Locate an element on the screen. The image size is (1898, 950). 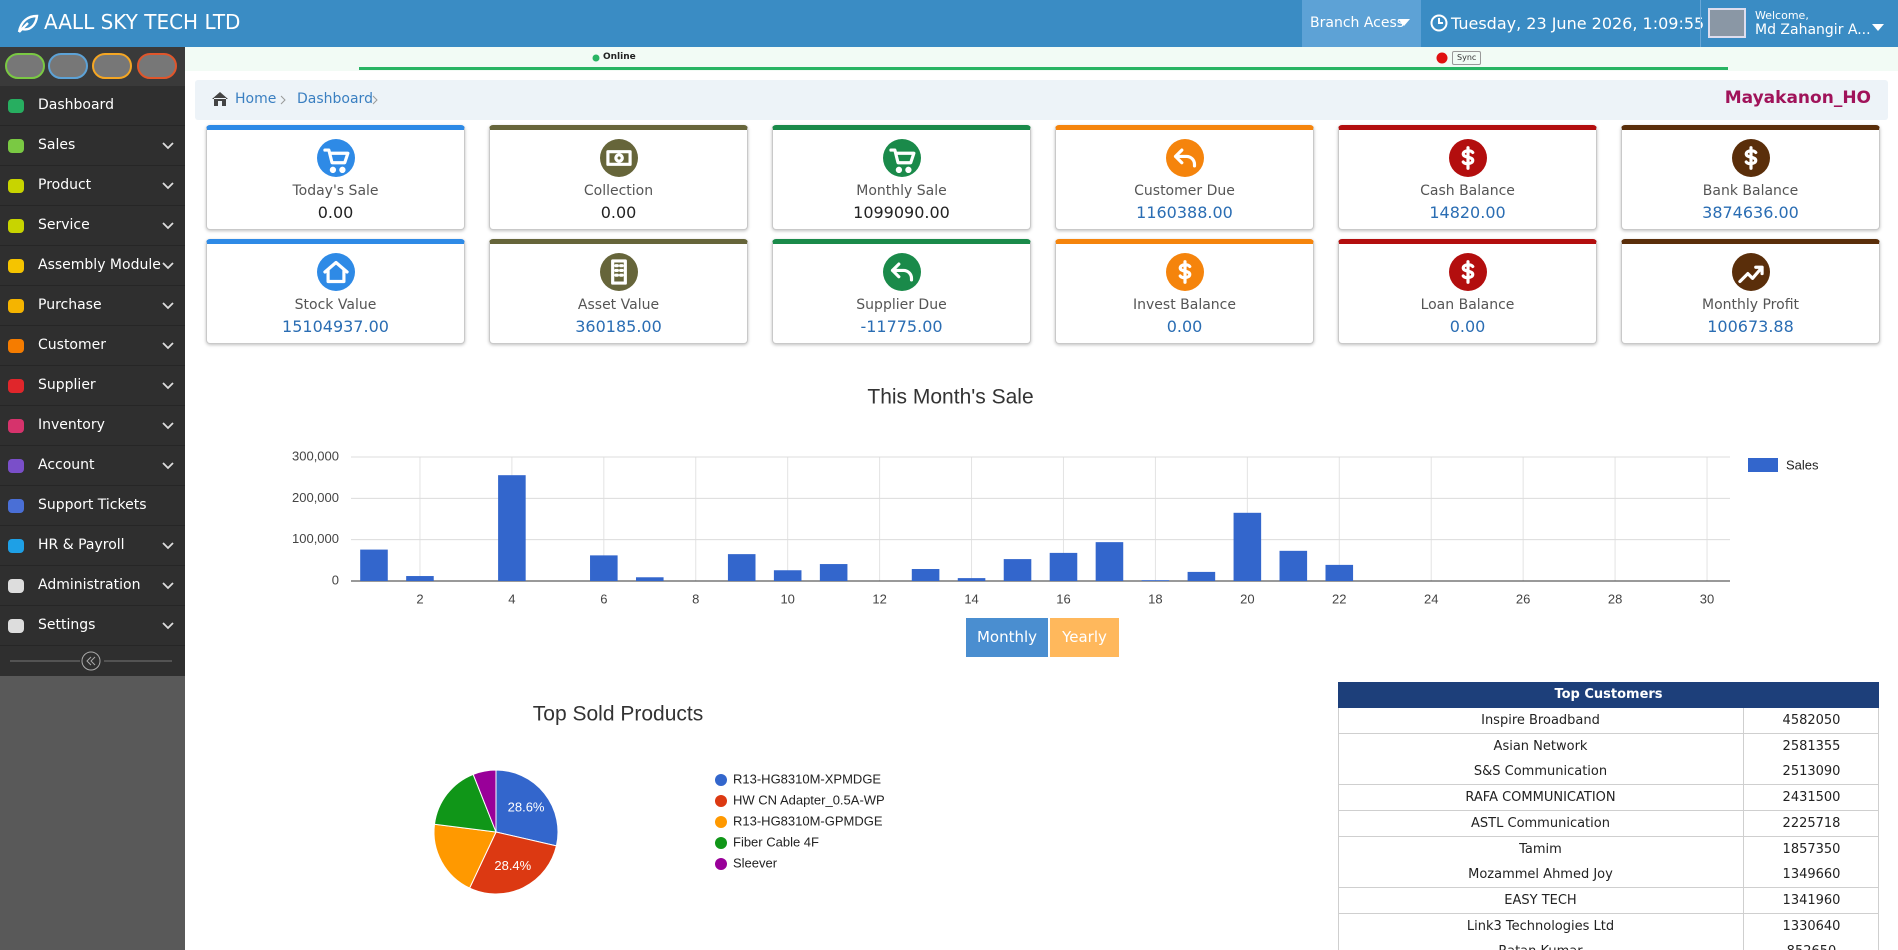
chart-title: Top Sold Products is located at coordinates (618, 714).